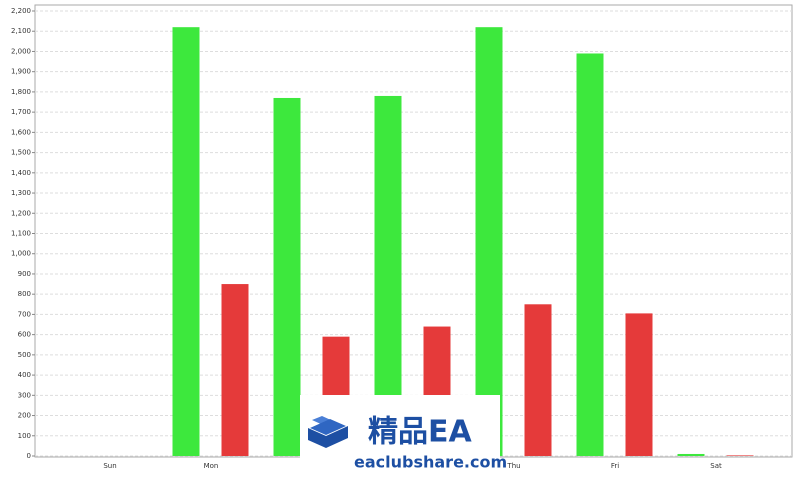 This screenshot has height=500, width=800. Describe the element at coordinates (21, 213) in the screenshot. I see `y-tick-label: 1,200` at that location.